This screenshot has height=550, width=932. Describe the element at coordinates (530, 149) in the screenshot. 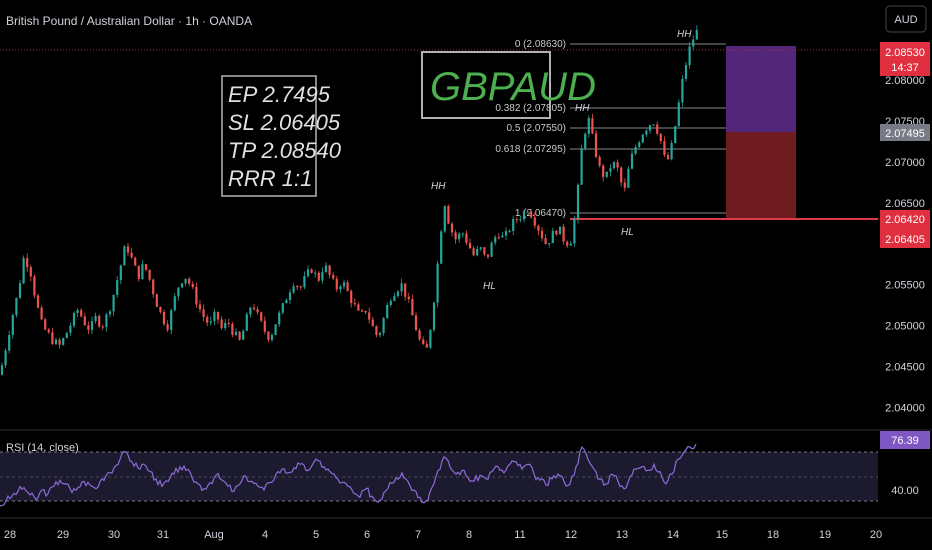

I see `fib-label-0618: 0.618 (2.07295)` at that location.